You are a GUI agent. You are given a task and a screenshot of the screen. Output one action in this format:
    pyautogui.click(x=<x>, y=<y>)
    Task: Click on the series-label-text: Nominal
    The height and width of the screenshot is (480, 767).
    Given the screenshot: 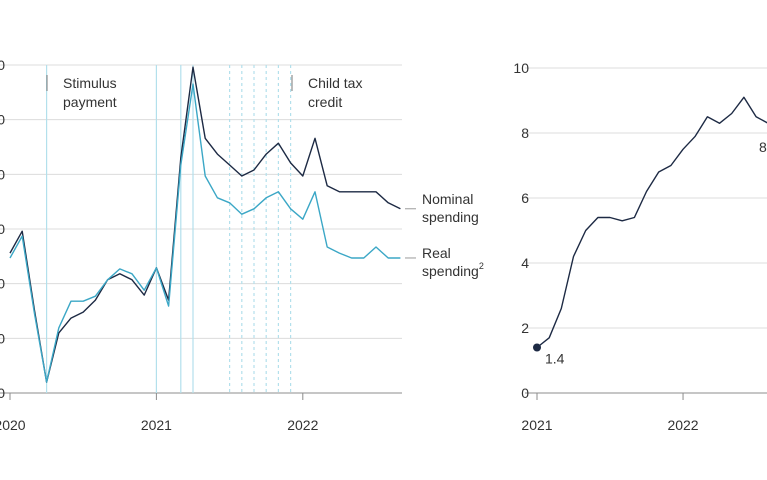 What is the action you would take?
    pyautogui.click(x=447, y=199)
    